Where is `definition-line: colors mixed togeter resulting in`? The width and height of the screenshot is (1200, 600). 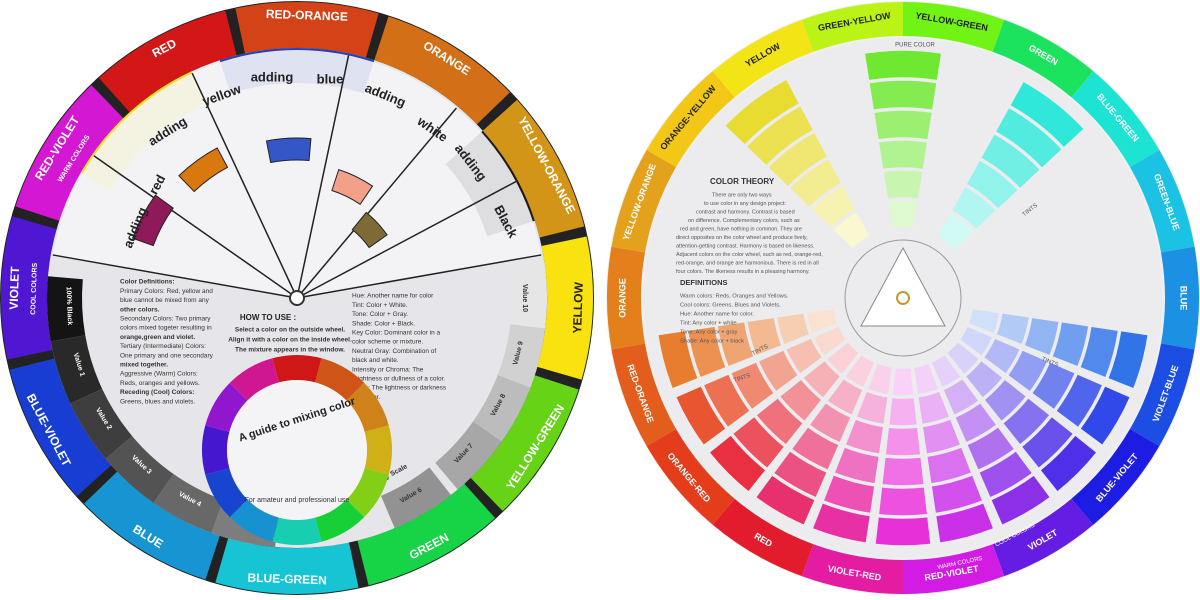 definition-line: colors mixed togeter resulting in is located at coordinates (166, 328).